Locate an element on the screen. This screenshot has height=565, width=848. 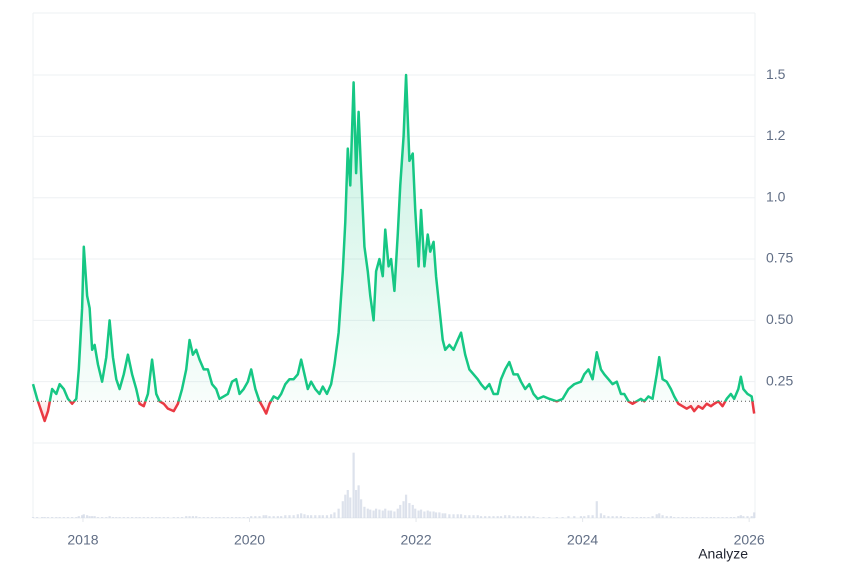
x-tick-label: 2026 is located at coordinates (749, 540).